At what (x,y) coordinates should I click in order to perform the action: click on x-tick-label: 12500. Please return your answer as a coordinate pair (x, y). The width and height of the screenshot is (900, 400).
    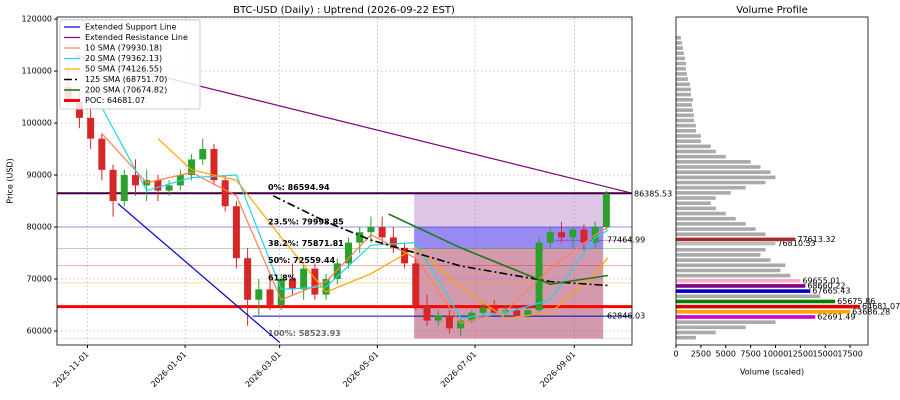
    Looking at the image, I should click on (800, 354).